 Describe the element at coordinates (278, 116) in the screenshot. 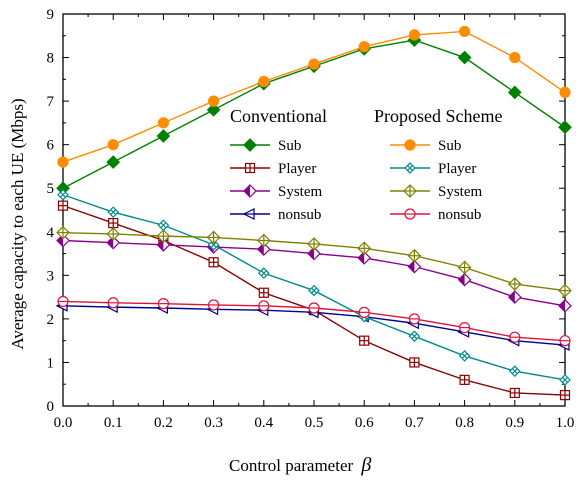

I see `legend-group-title-conventional: Conventional` at that location.